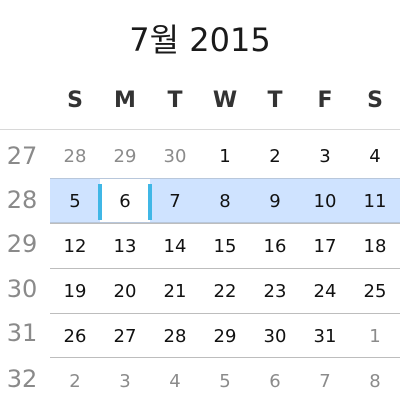 This screenshot has height=407, width=400. Describe the element at coordinates (75, 246) in the screenshot. I see `calendar-day: 12` at that location.